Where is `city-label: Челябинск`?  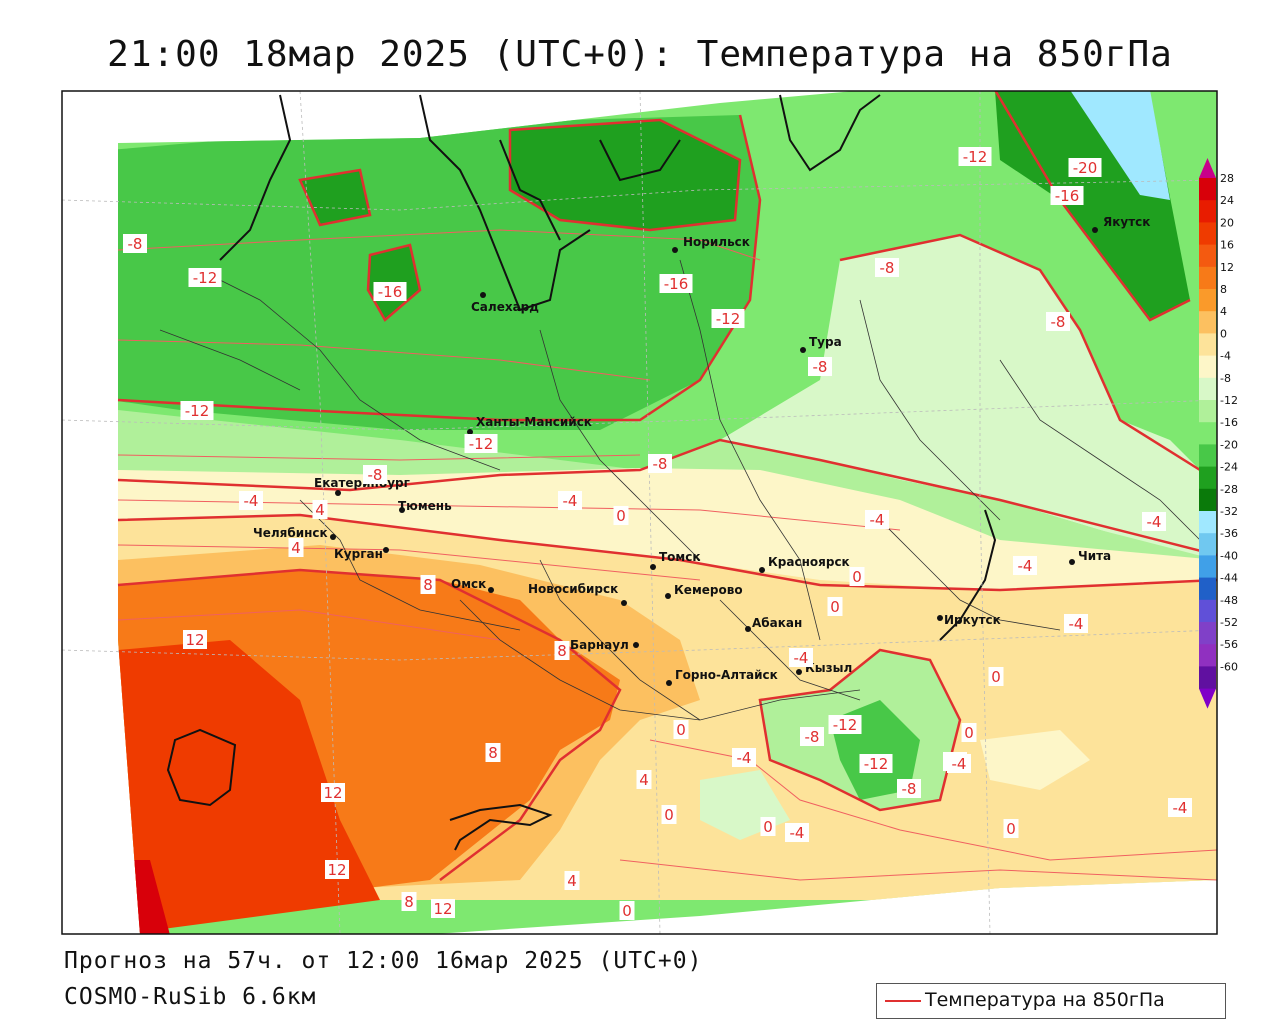 city-label: Челябинск is located at coordinates (290, 533).